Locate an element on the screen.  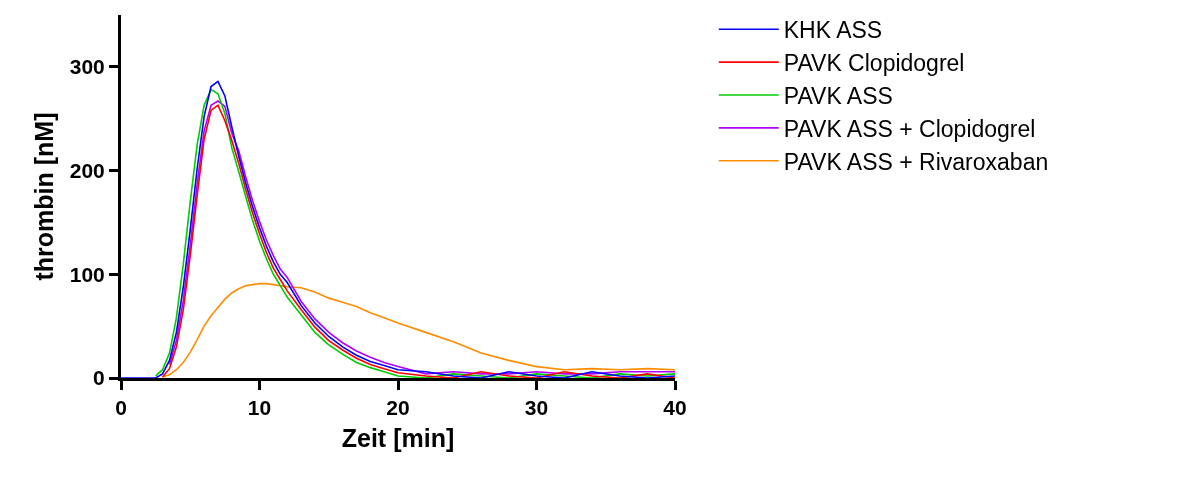
x-tick-label: 20 is located at coordinates (398, 408).